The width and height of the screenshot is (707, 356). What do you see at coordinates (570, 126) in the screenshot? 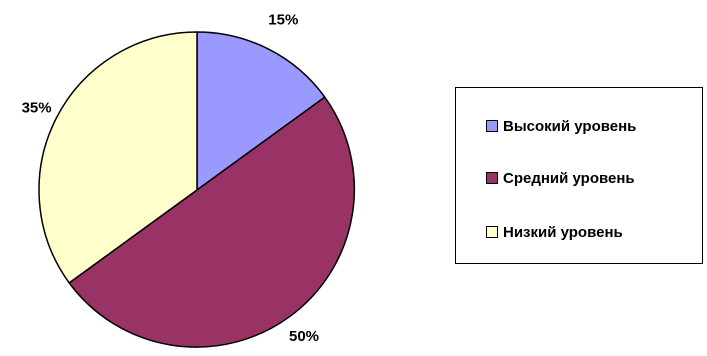
I see `legend-label-high: Высокий уровень` at bounding box center [570, 126].